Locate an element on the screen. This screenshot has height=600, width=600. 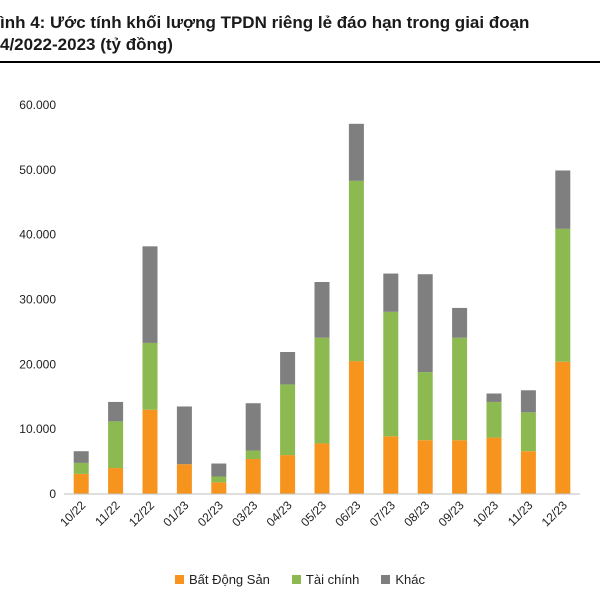
y-tick-label: 40.000 is located at coordinates (37, 235).